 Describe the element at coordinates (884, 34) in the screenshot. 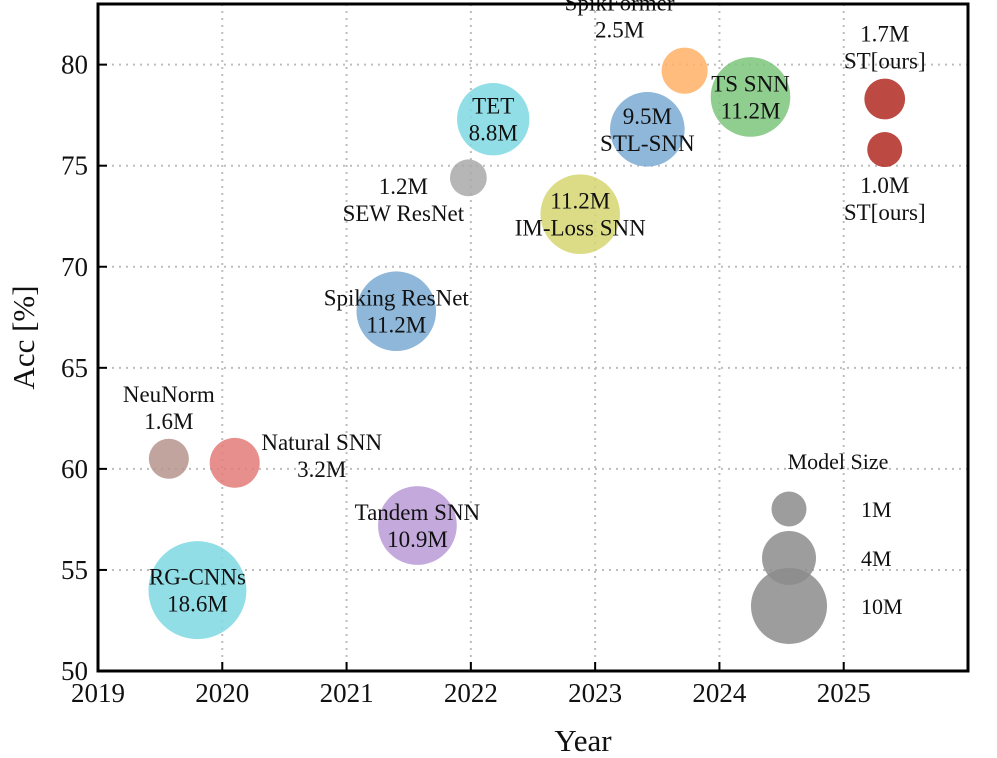

I see `bubble-label-line: 1.7M` at that location.